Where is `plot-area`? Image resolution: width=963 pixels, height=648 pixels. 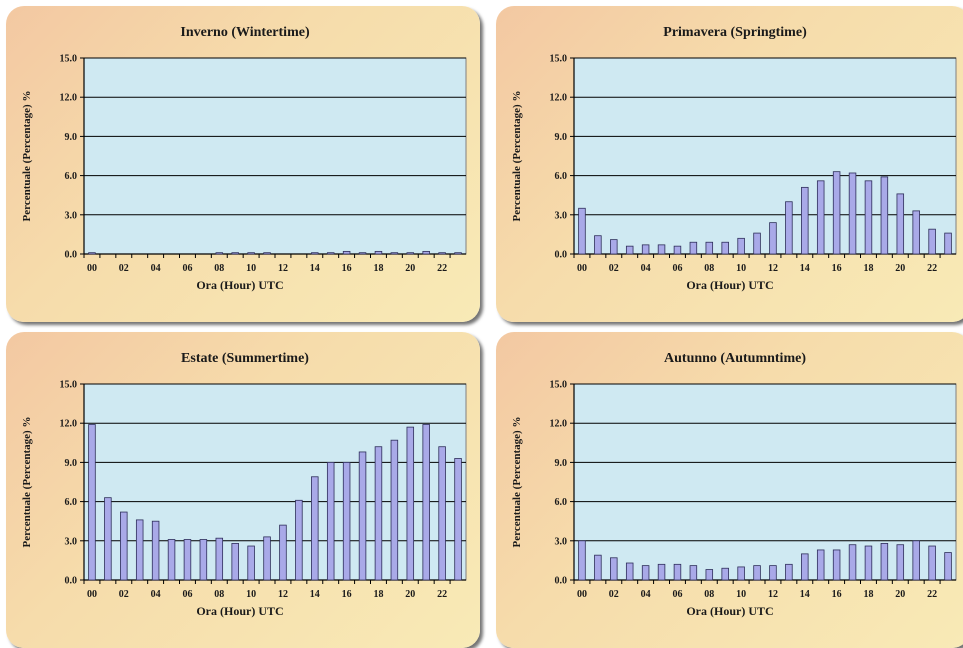
plot-area is located at coordinates (275, 156).